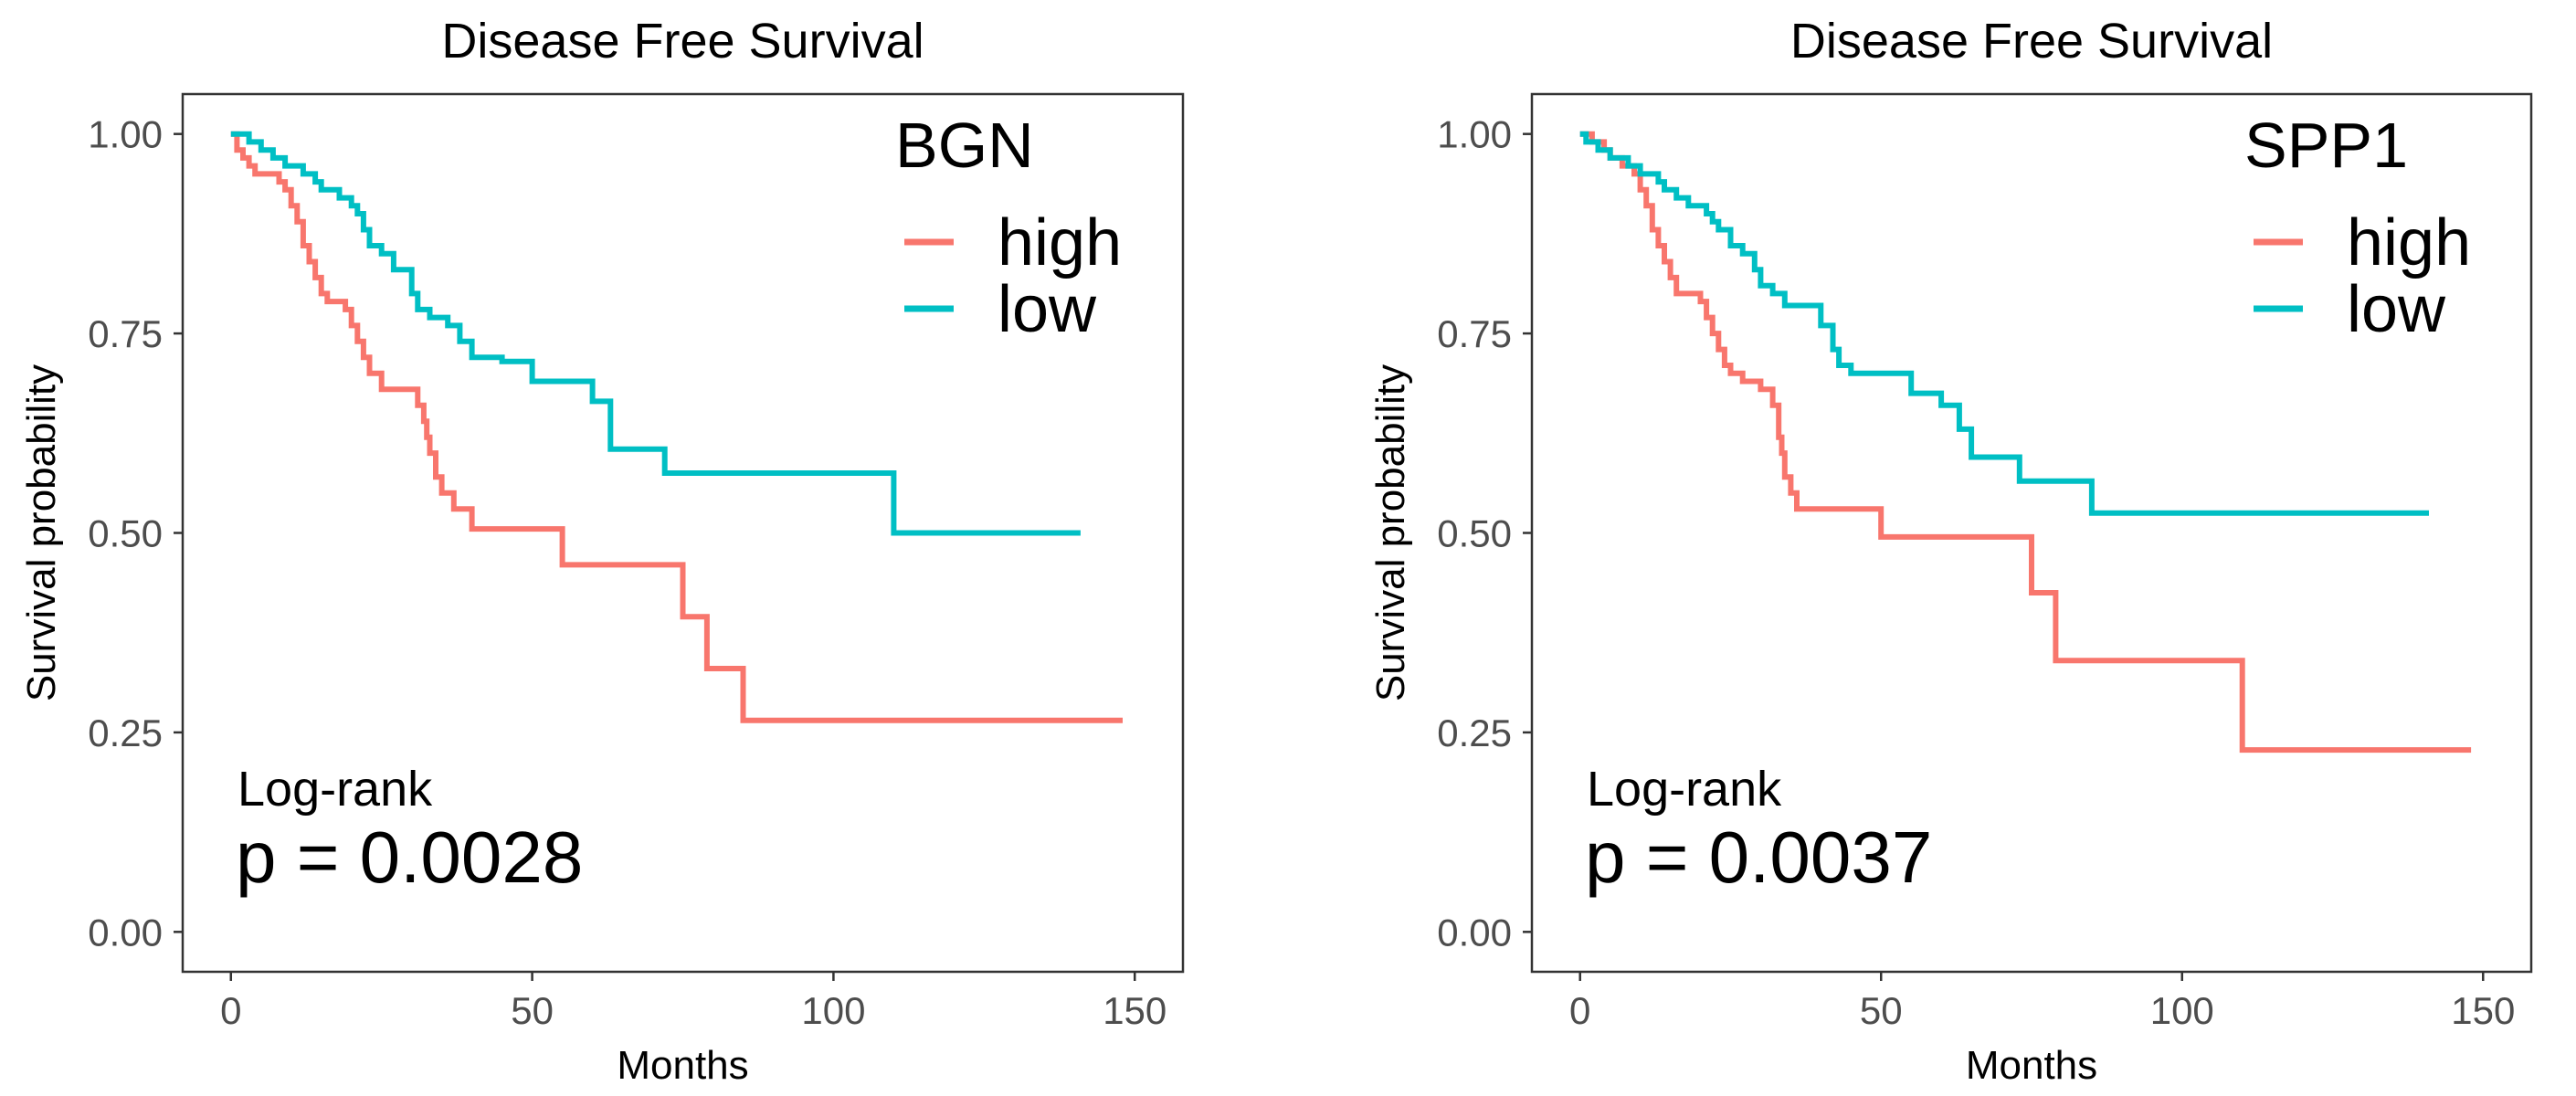 This screenshot has height=1096, width=2576. Describe the element at coordinates (1758, 857) in the screenshot. I see `p-value-label: p = 0.0037` at that location.